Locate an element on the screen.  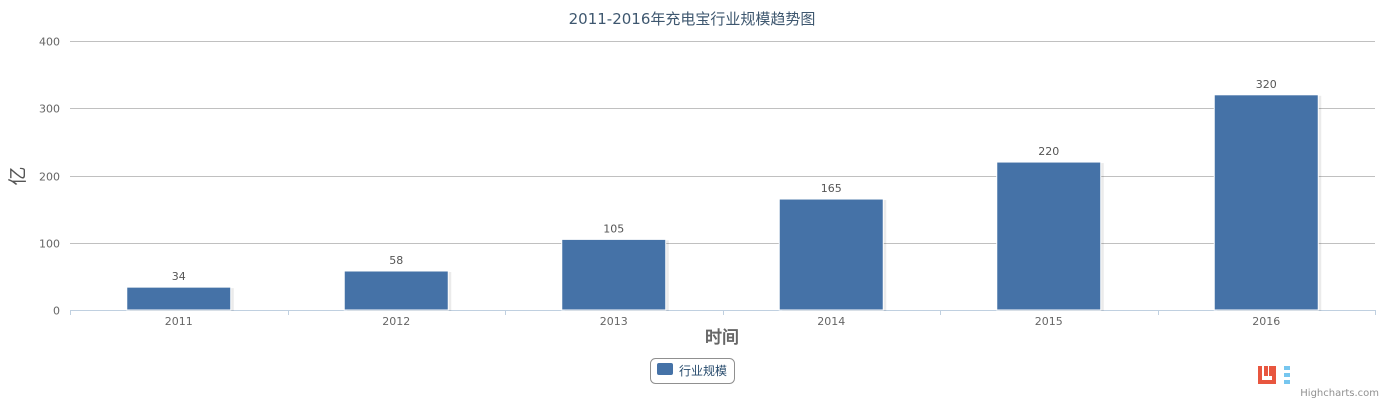
data-label: 58 is located at coordinates (396, 260).